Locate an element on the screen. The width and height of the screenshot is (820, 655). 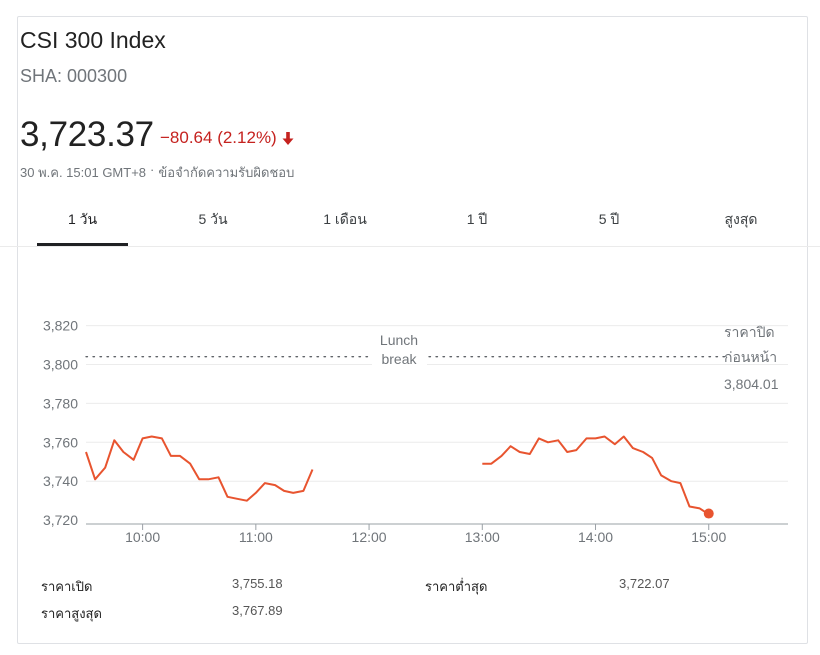
y-tick-label: 3,720 is located at coordinates (60, 520).